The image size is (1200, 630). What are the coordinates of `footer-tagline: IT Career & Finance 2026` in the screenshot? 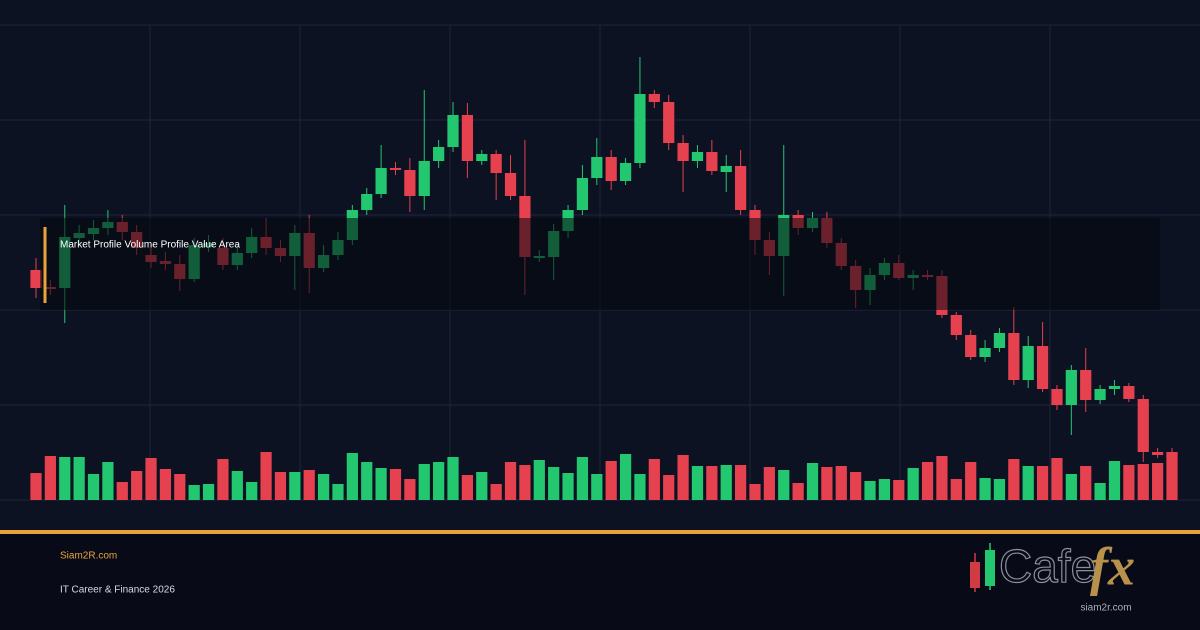 It's located at (117, 590).